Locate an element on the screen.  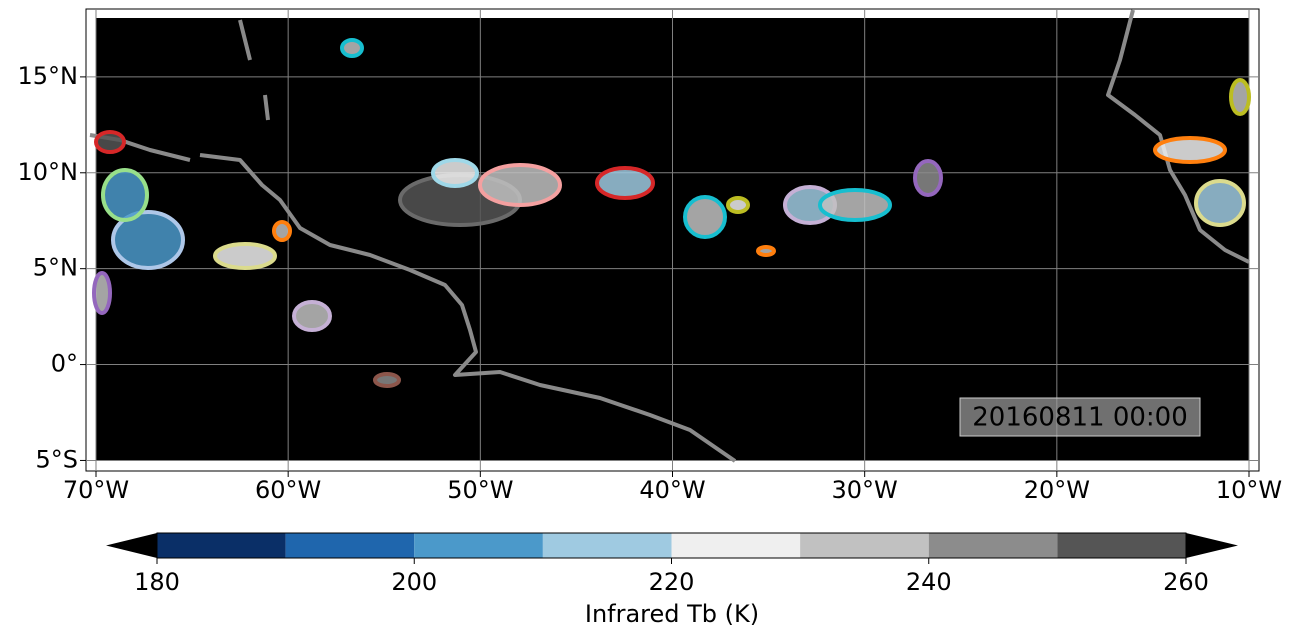
colorbar-tick-label: 220 is located at coordinates (672, 582).